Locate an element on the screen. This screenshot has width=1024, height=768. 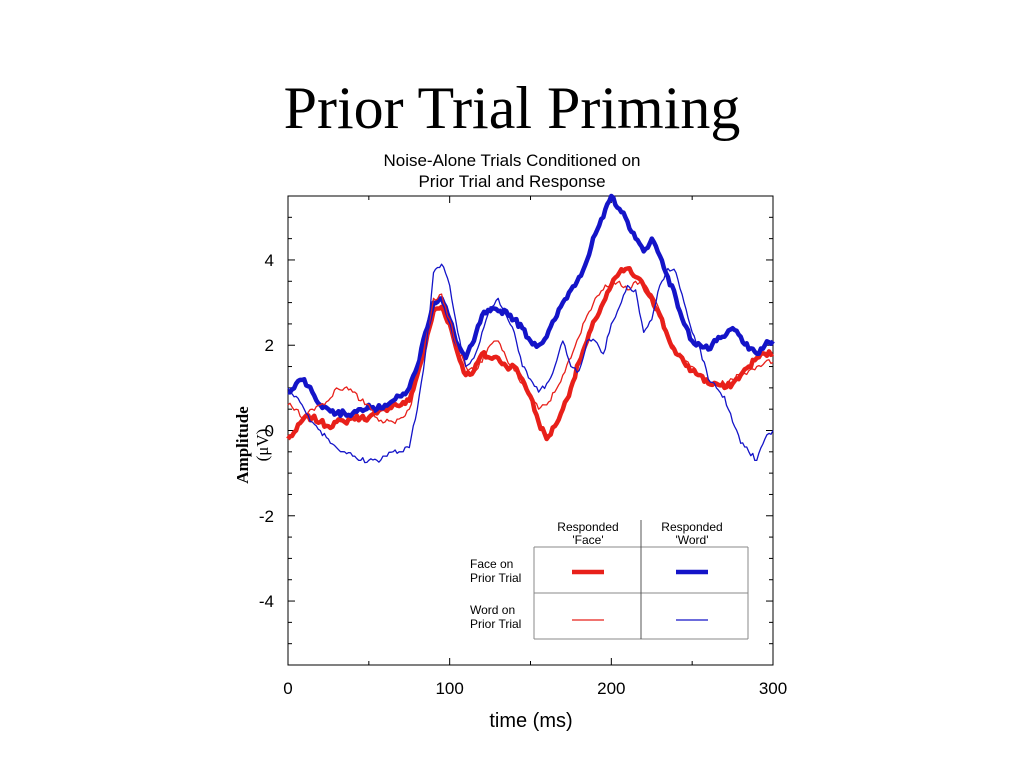
y-tick-label: -4 is located at coordinates (266, 601).